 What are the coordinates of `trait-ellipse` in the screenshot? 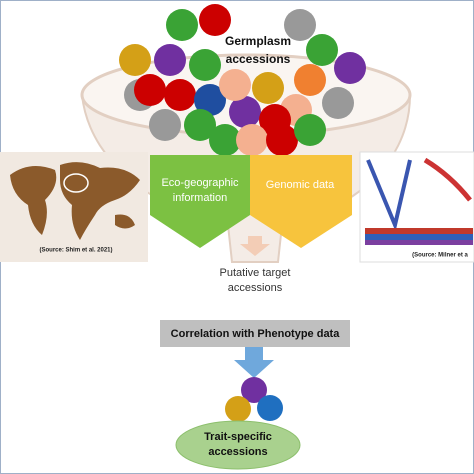 It's located at (238, 445).